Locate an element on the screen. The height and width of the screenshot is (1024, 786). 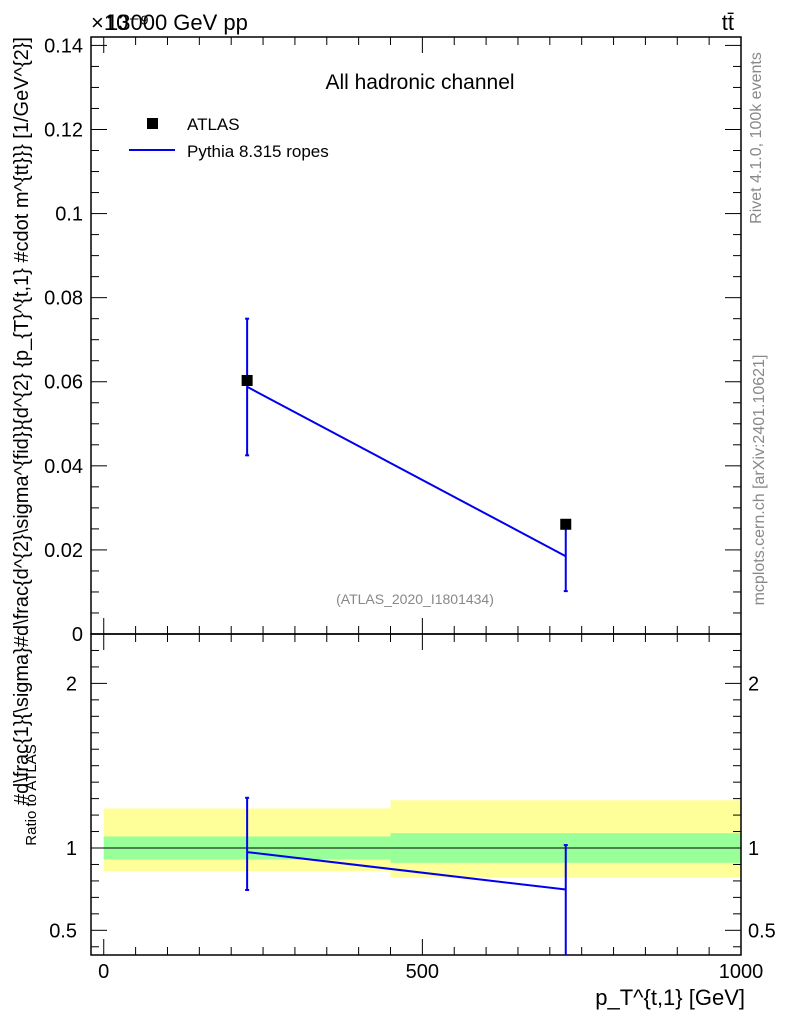
legend: ATLAS Pythia 8.315 ropes is located at coordinates (229, 138).